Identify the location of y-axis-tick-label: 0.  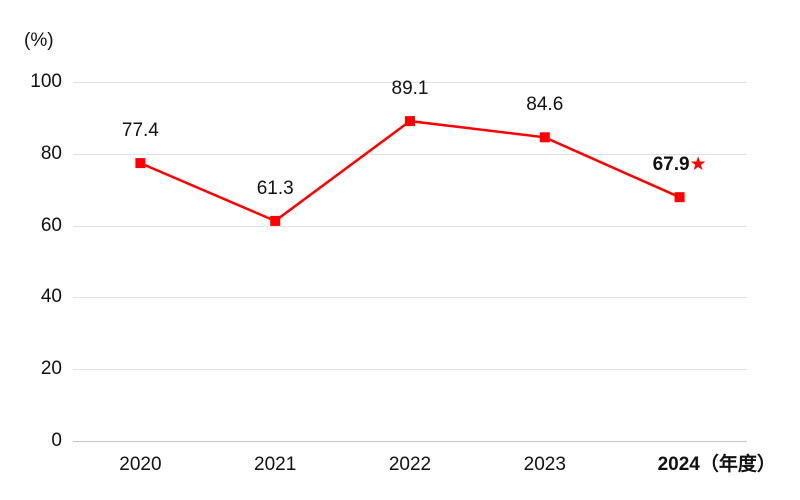
(56, 440).